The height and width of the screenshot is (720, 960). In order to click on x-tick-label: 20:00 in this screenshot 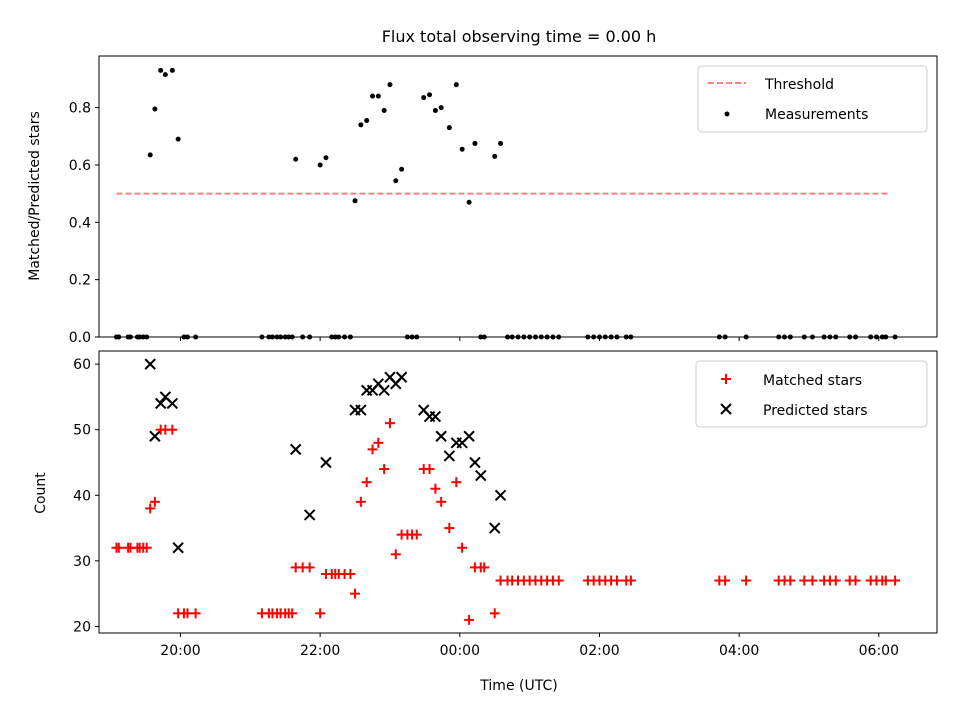, I will do `click(180, 651)`.